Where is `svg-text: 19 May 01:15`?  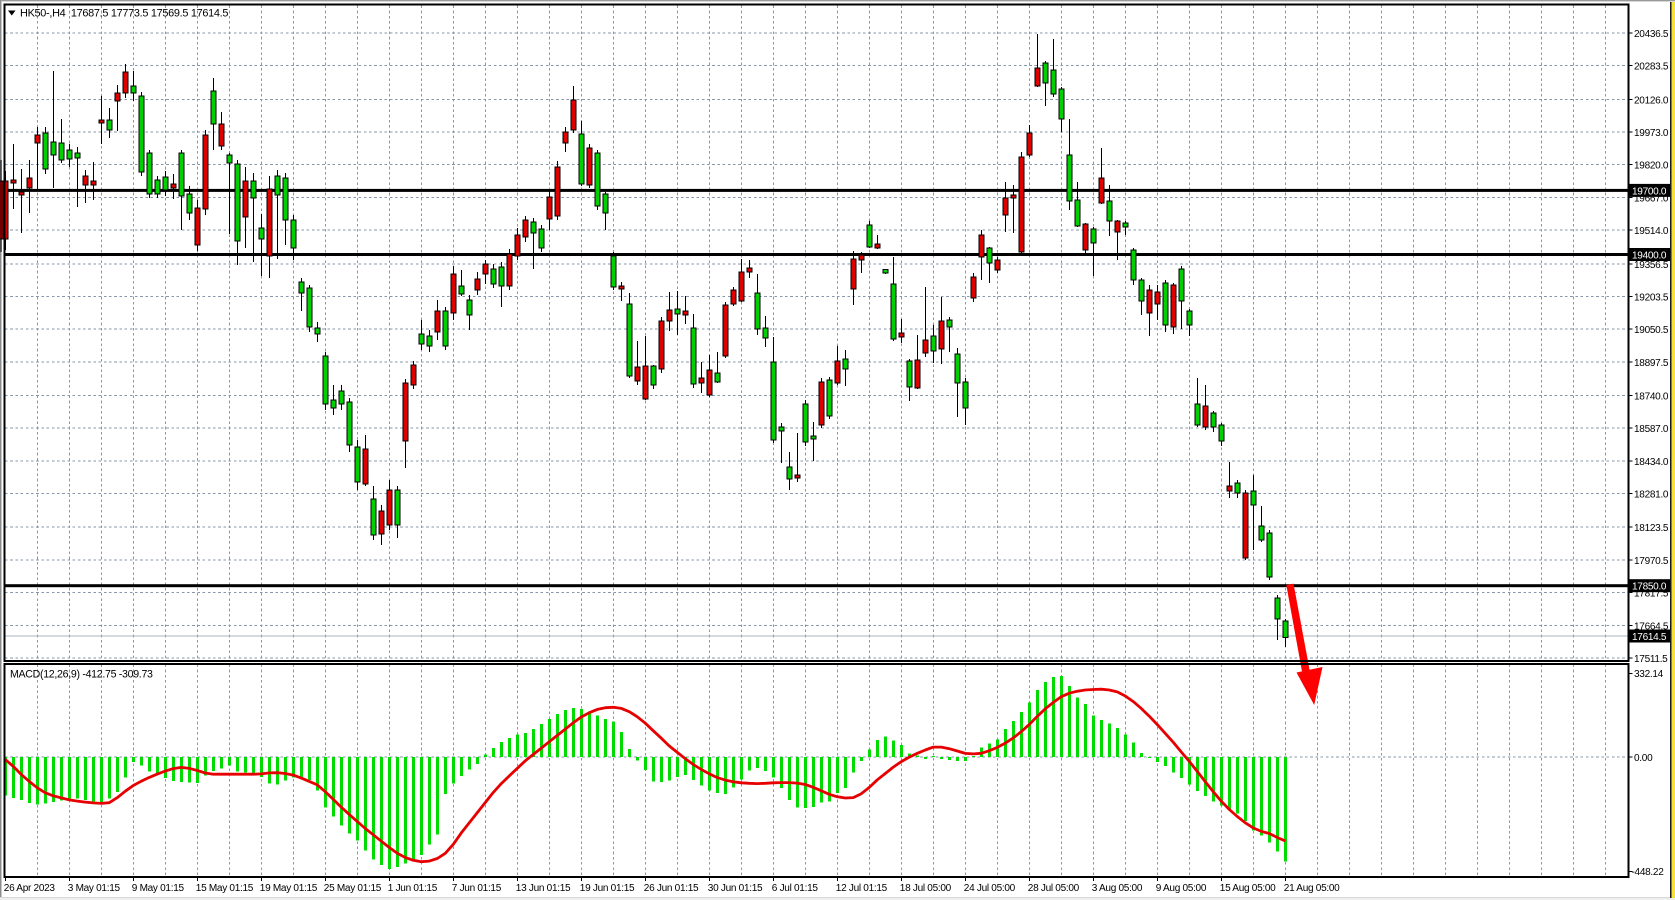
svg-text: 19 May 01:15 is located at coordinates (289, 888).